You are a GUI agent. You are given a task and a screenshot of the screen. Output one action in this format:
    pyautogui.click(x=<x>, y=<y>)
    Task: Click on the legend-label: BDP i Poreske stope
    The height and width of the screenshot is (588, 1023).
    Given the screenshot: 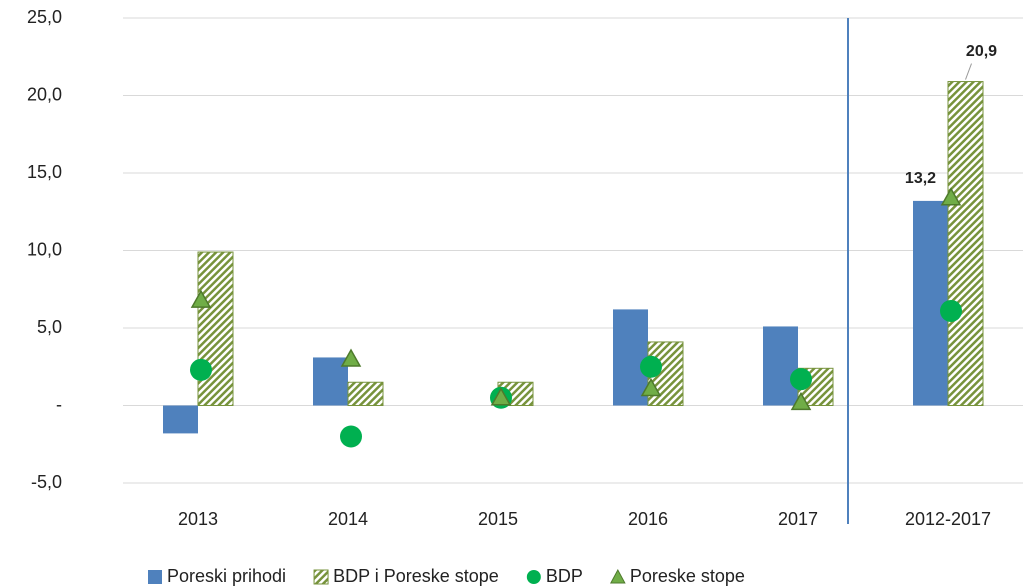 What is the action you would take?
    pyautogui.click(x=416, y=576)
    